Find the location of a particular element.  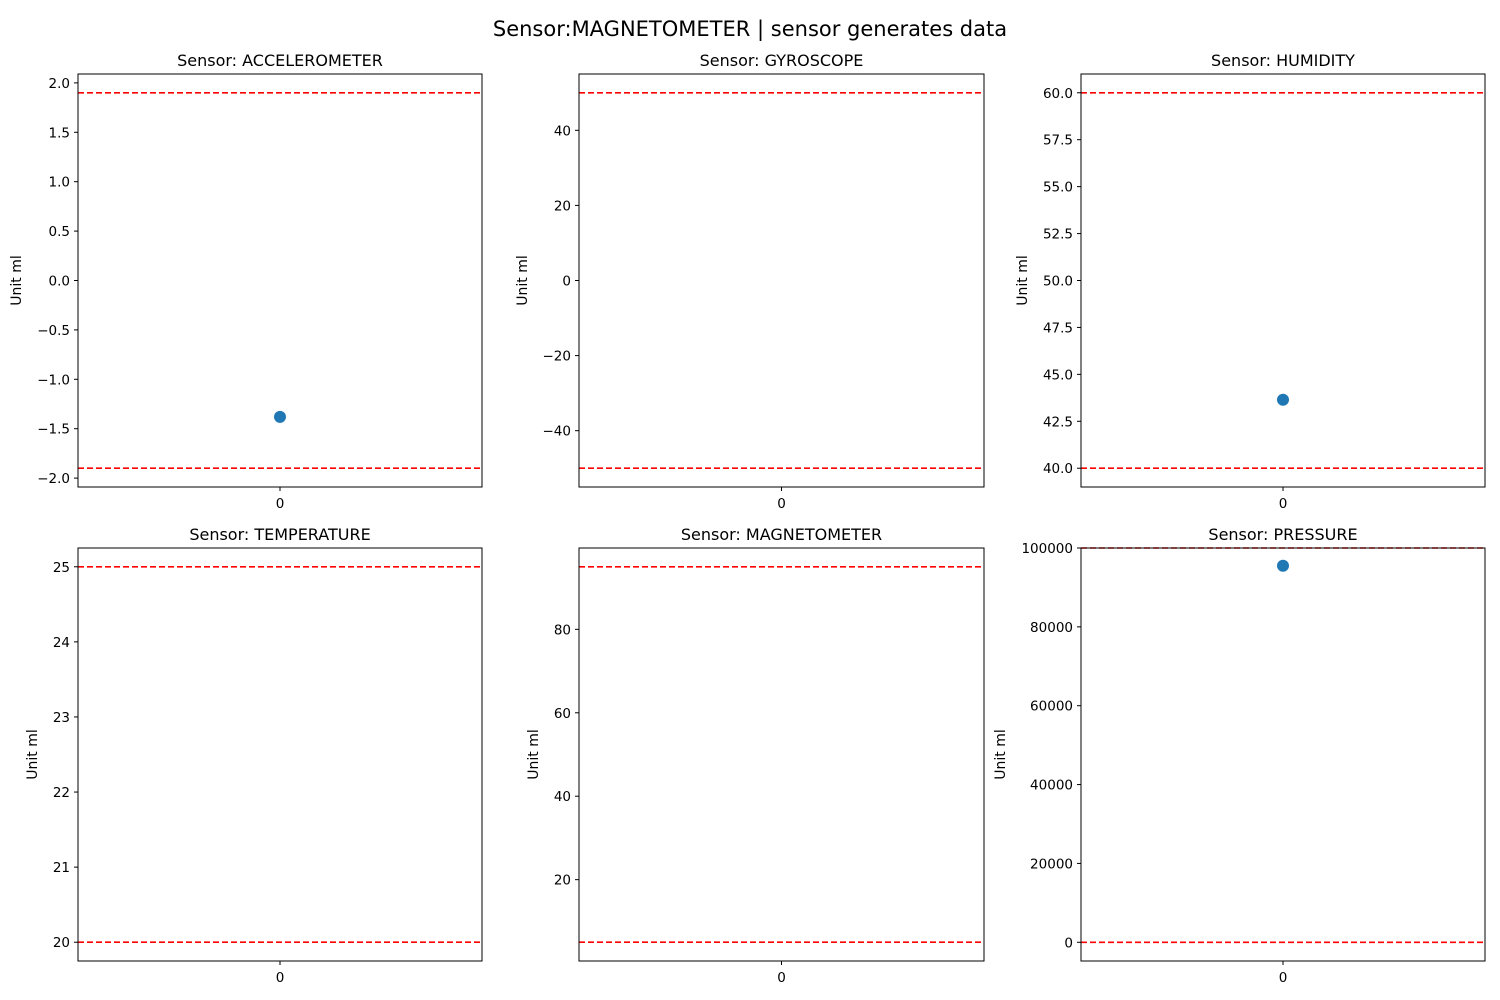

y-tick-label: 40.0 is located at coordinates (1058, 469).